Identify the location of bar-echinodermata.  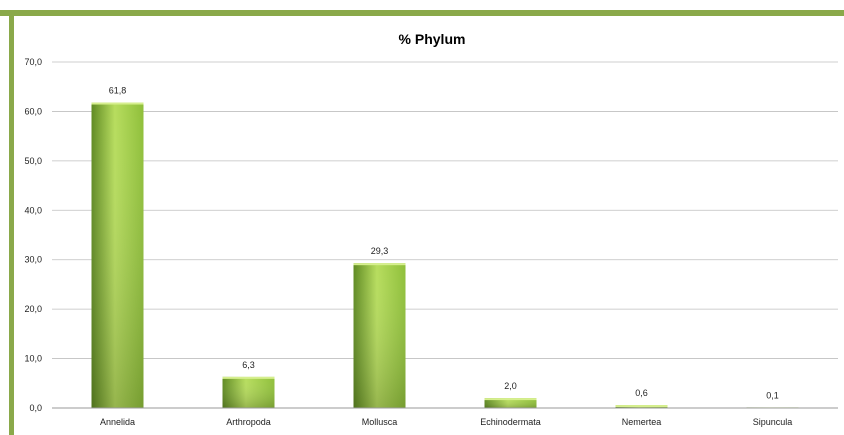
(510, 403).